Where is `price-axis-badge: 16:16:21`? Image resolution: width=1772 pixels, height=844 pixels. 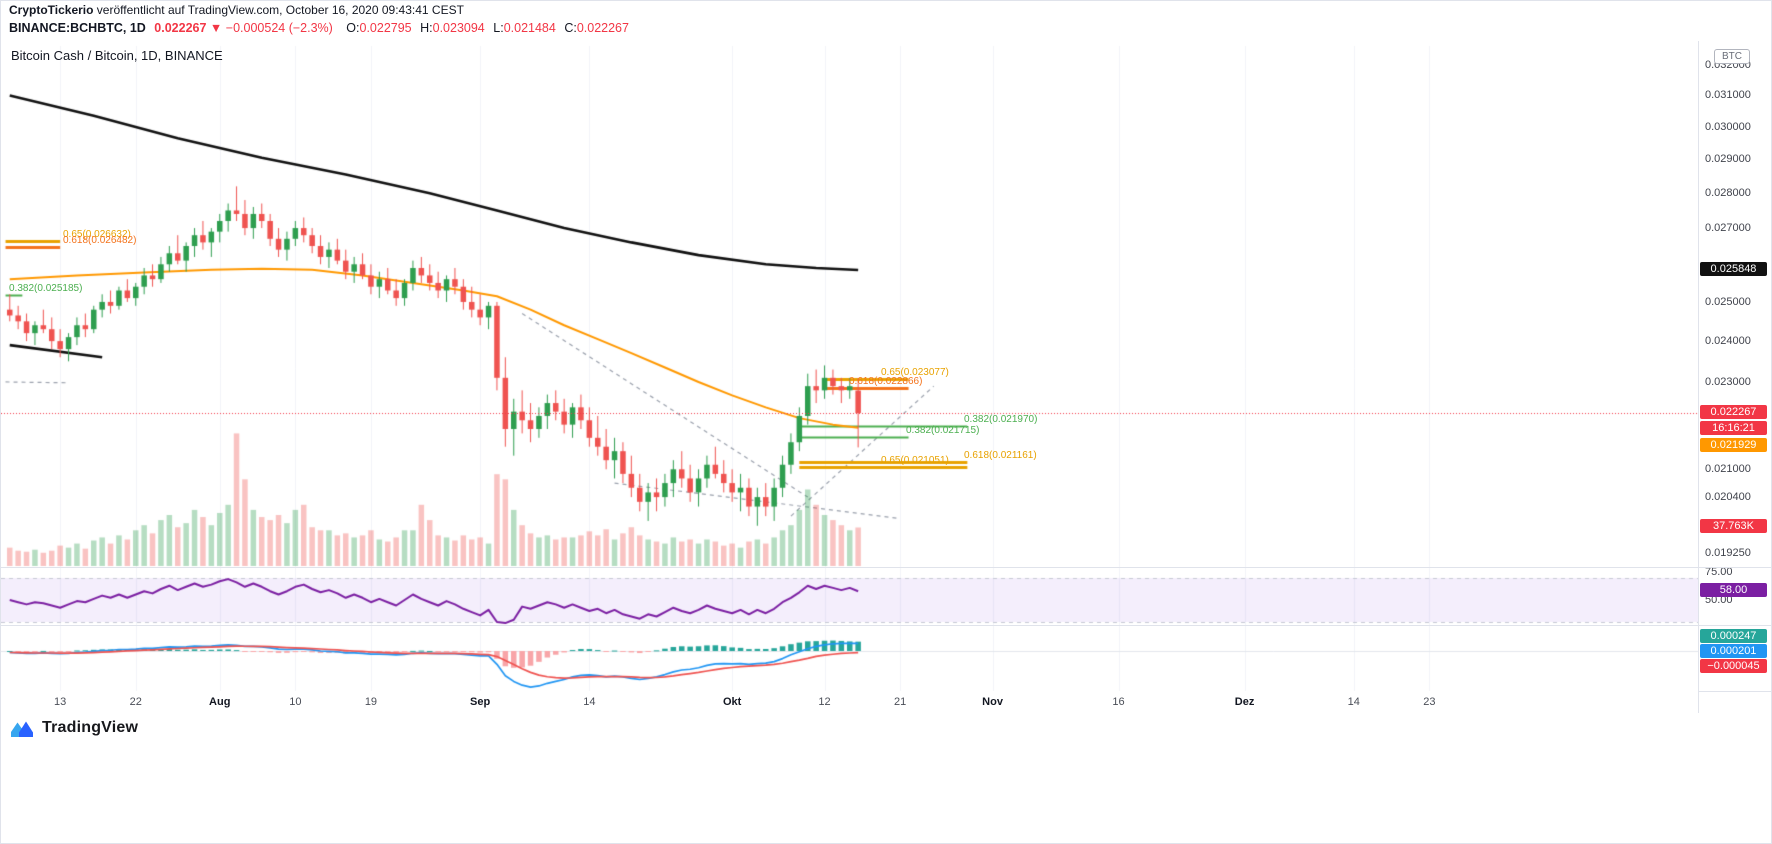
price-axis-badge: 16:16:21 is located at coordinates (1733, 428).